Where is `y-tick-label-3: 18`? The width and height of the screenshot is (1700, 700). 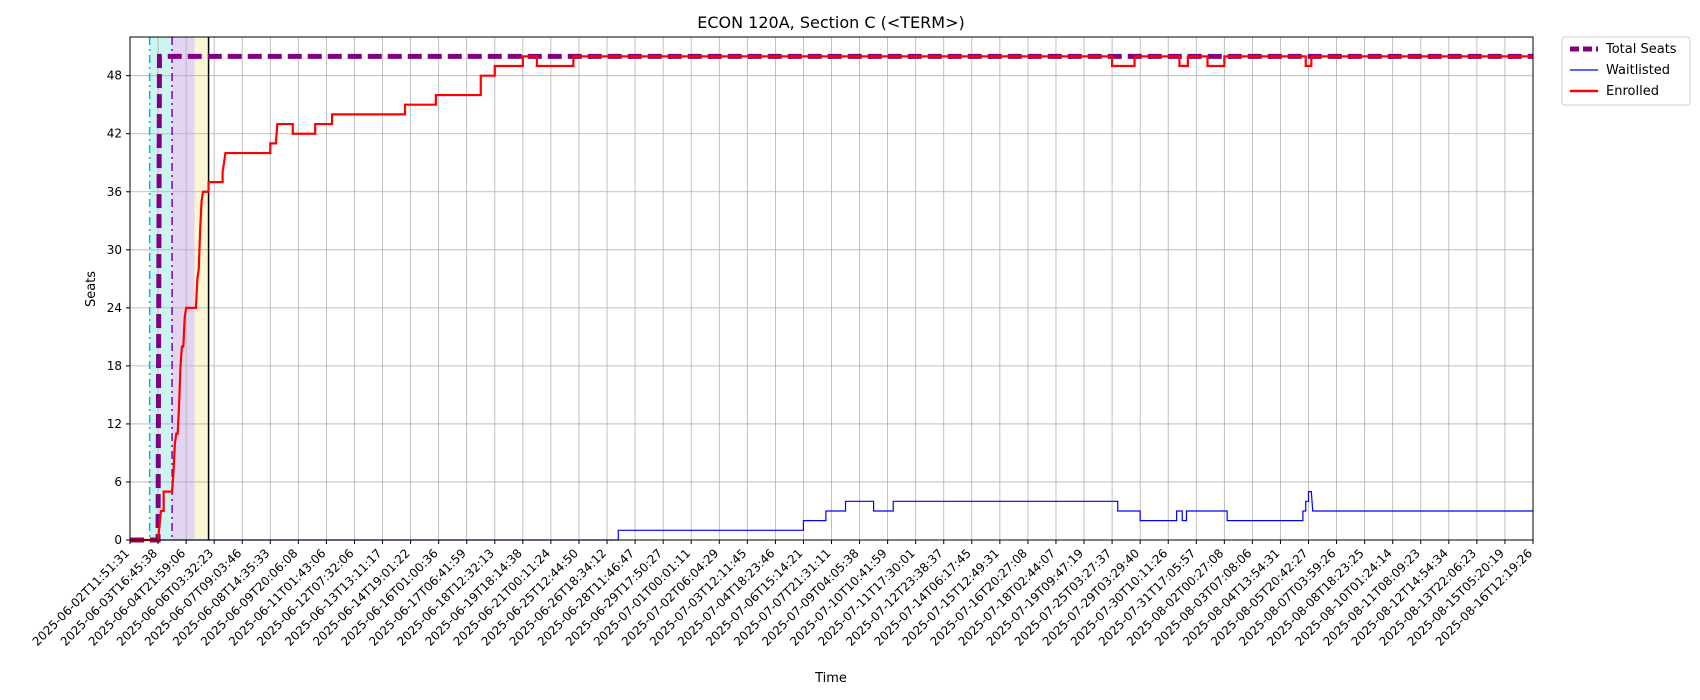
y-tick-label-3: 18 is located at coordinates (114, 366).